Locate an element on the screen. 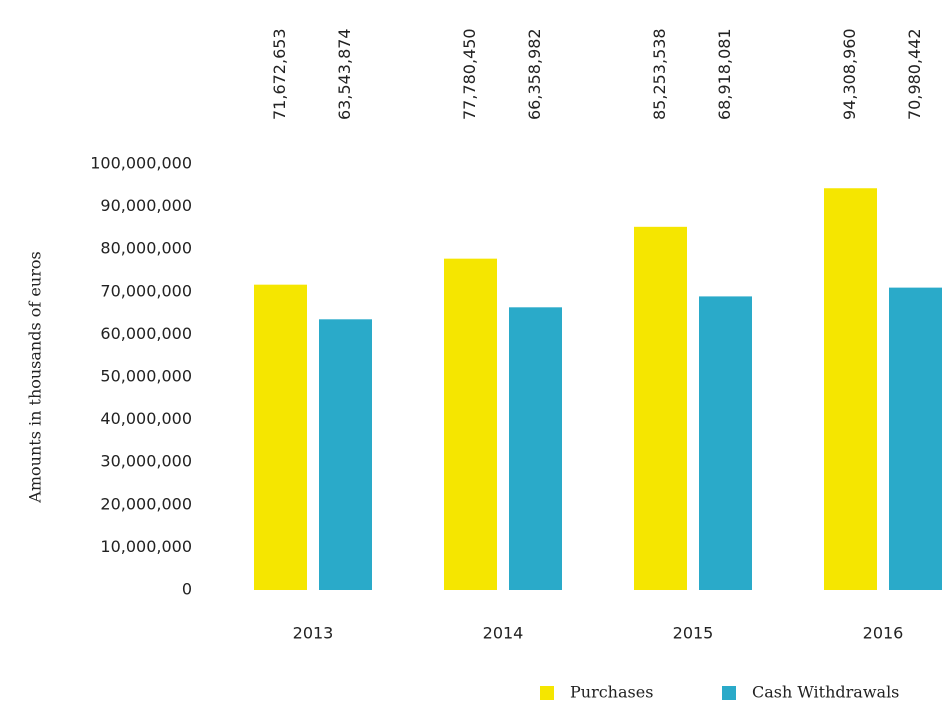 Image resolution: width=946 pixels, height=709 pixels. y-tick-label: 50,000,000 is located at coordinates (146, 376).